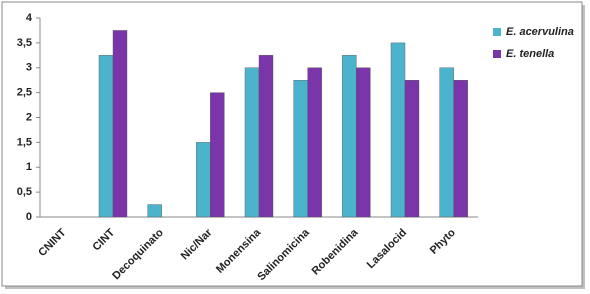 This screenshot has width=590, height=294. Describe the element at coordinates (24, 142) in the screenshot. I see `y-tick-label: 1,5` at that location.